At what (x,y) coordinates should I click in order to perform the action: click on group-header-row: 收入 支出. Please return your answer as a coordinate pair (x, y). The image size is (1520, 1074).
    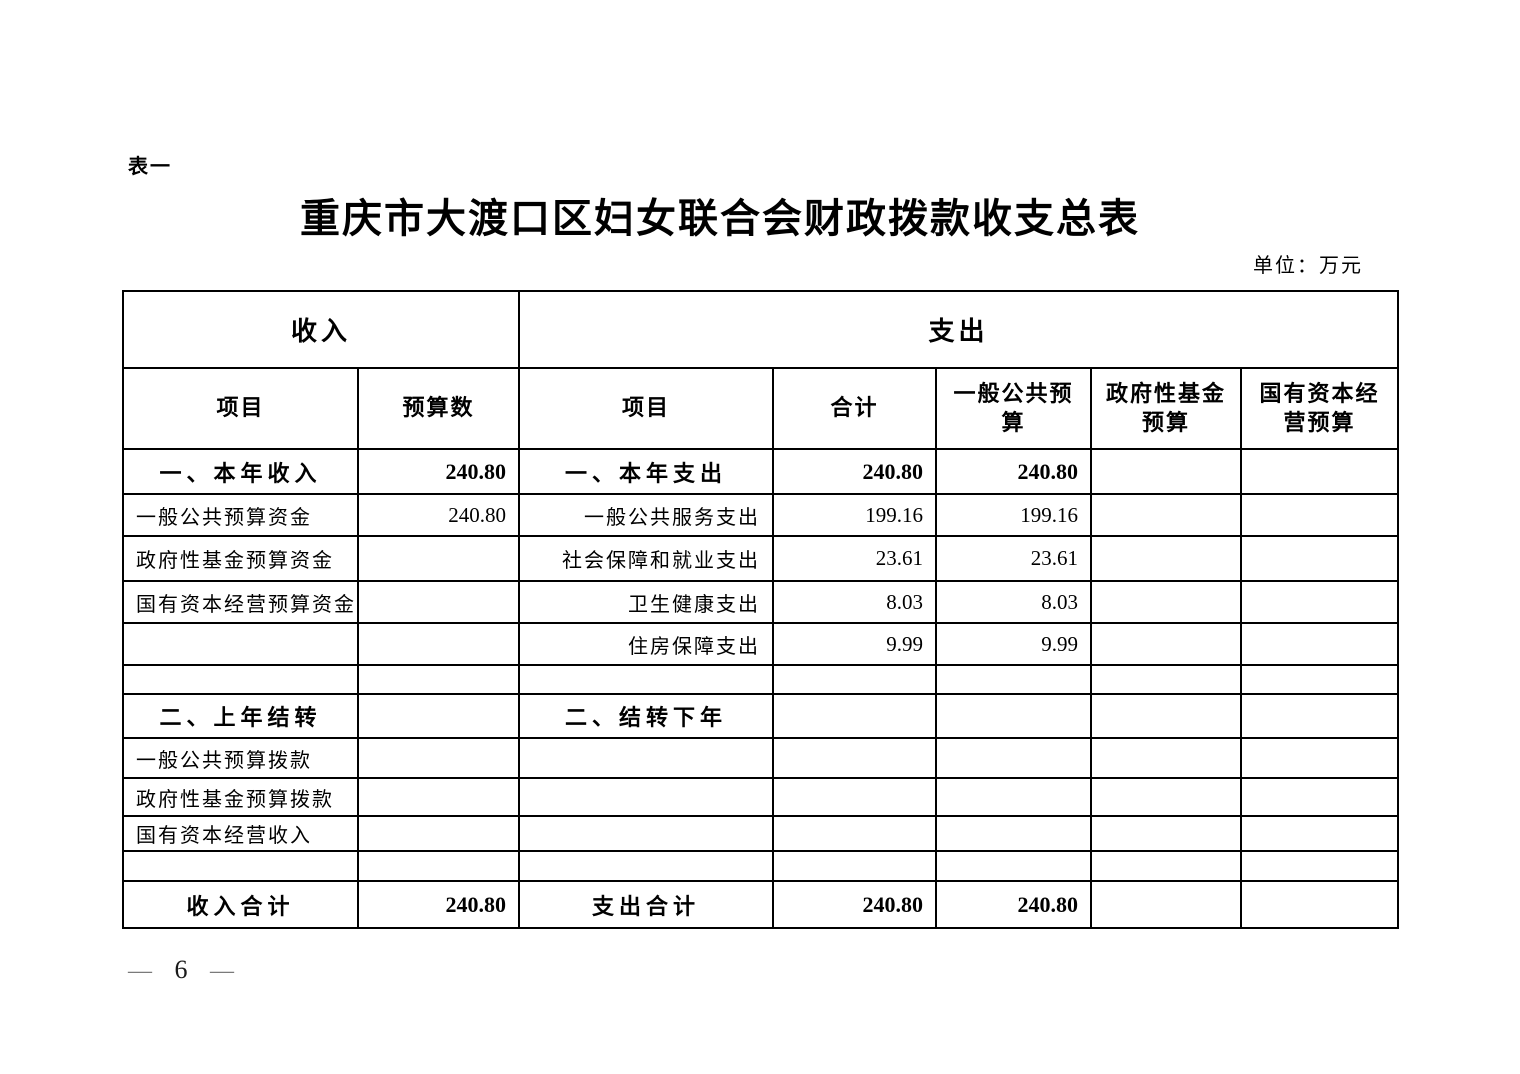
    Looking at the image, I should click on (760, 329).